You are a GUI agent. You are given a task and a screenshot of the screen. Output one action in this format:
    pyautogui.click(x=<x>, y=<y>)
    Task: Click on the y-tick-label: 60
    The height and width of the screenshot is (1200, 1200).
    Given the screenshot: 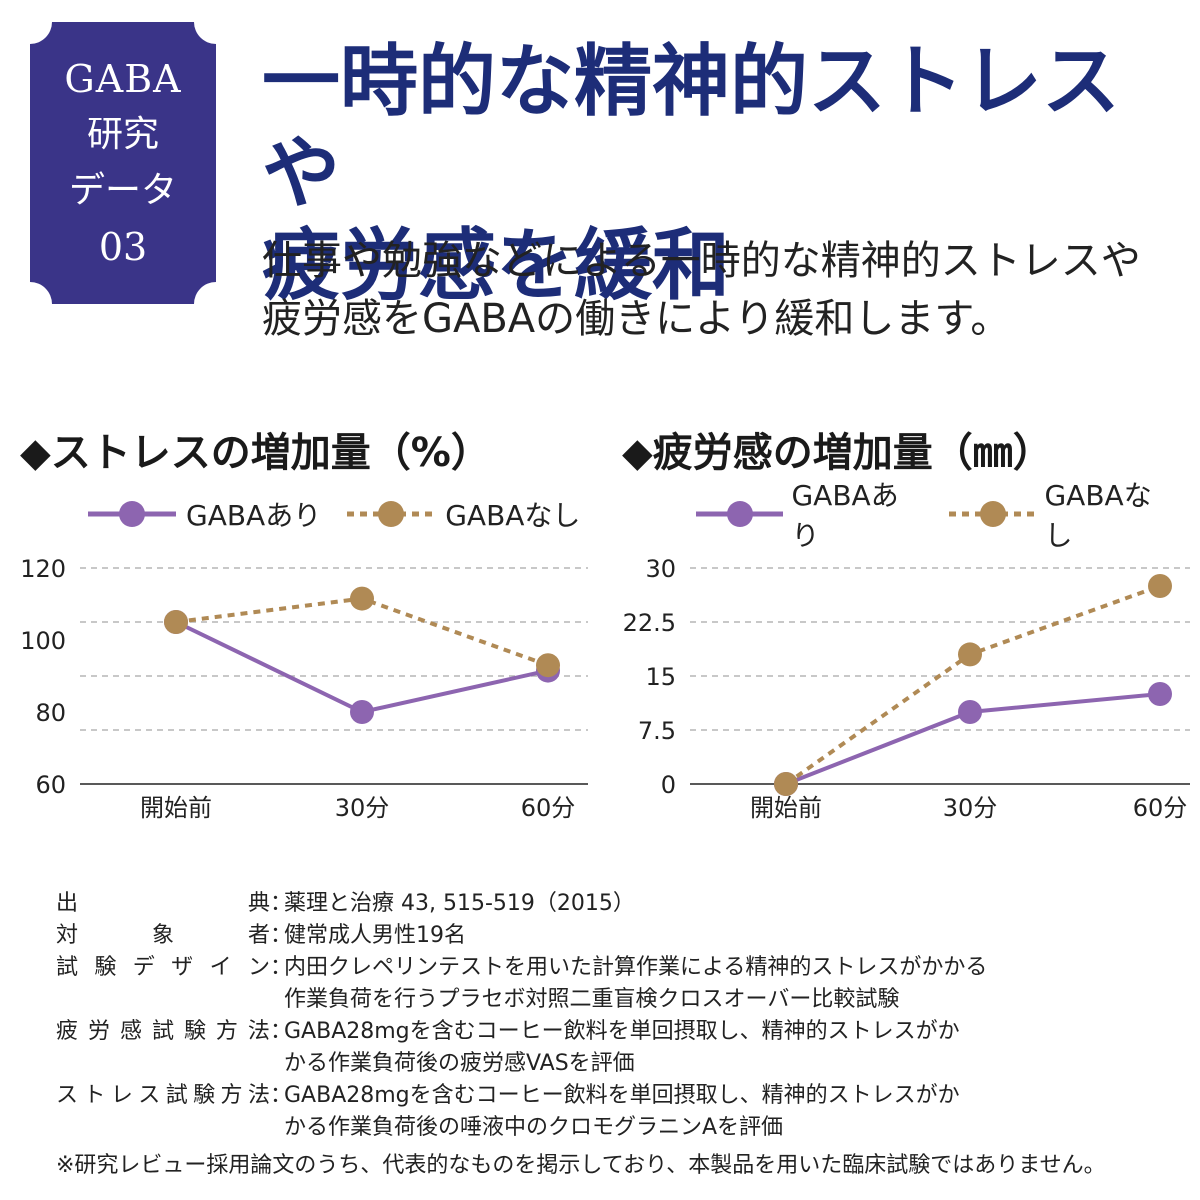 What is the action you would take?
    pyautogui.click(x=50, y=785)
    